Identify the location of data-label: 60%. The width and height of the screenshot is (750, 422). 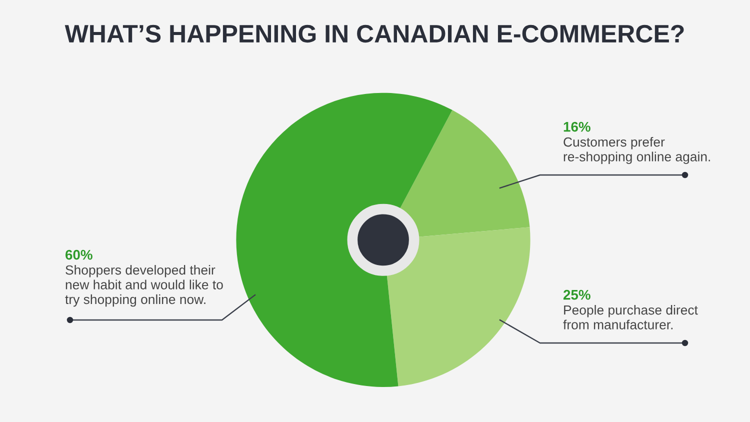
(79, 255).